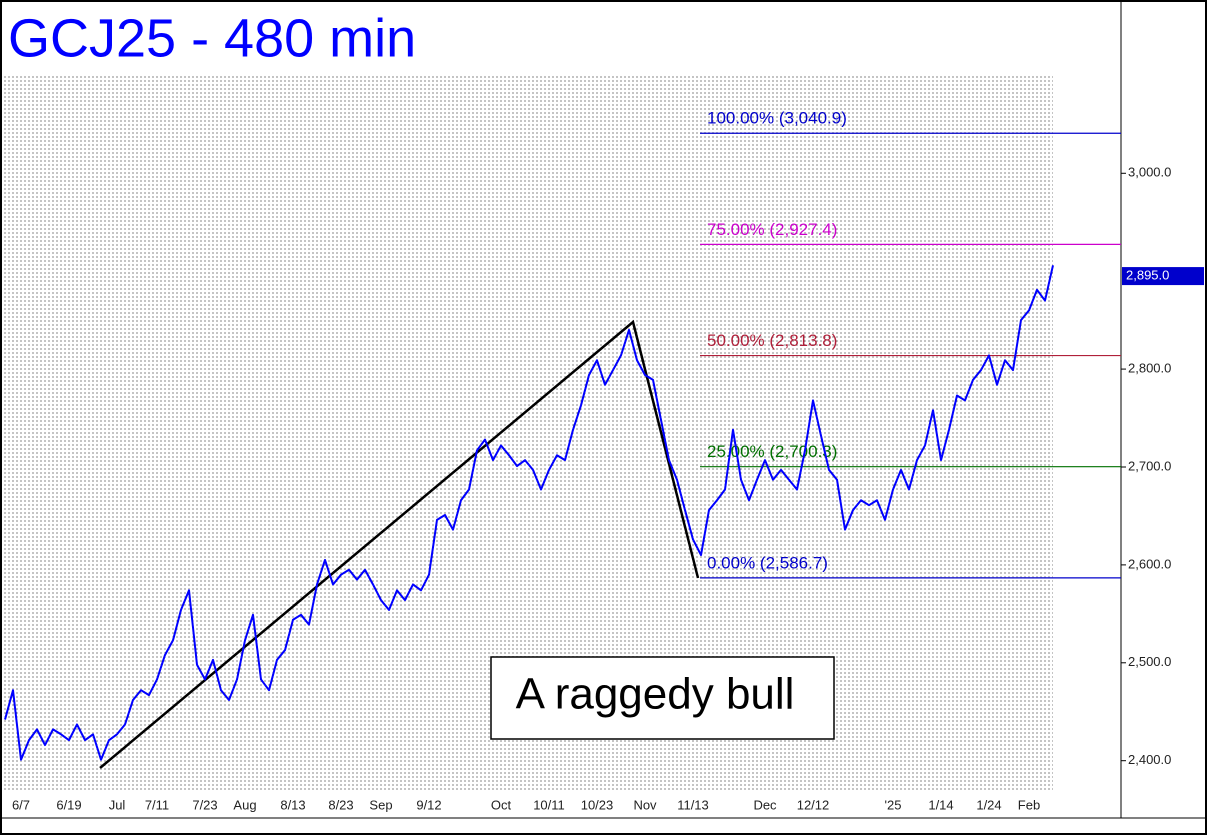 The height and width of the screenshot is (835, 1207). What do you see at coordinates (501, 804) in the screenshot?
I see `x-tick-label: Oct` at bounding box center [501, 804].